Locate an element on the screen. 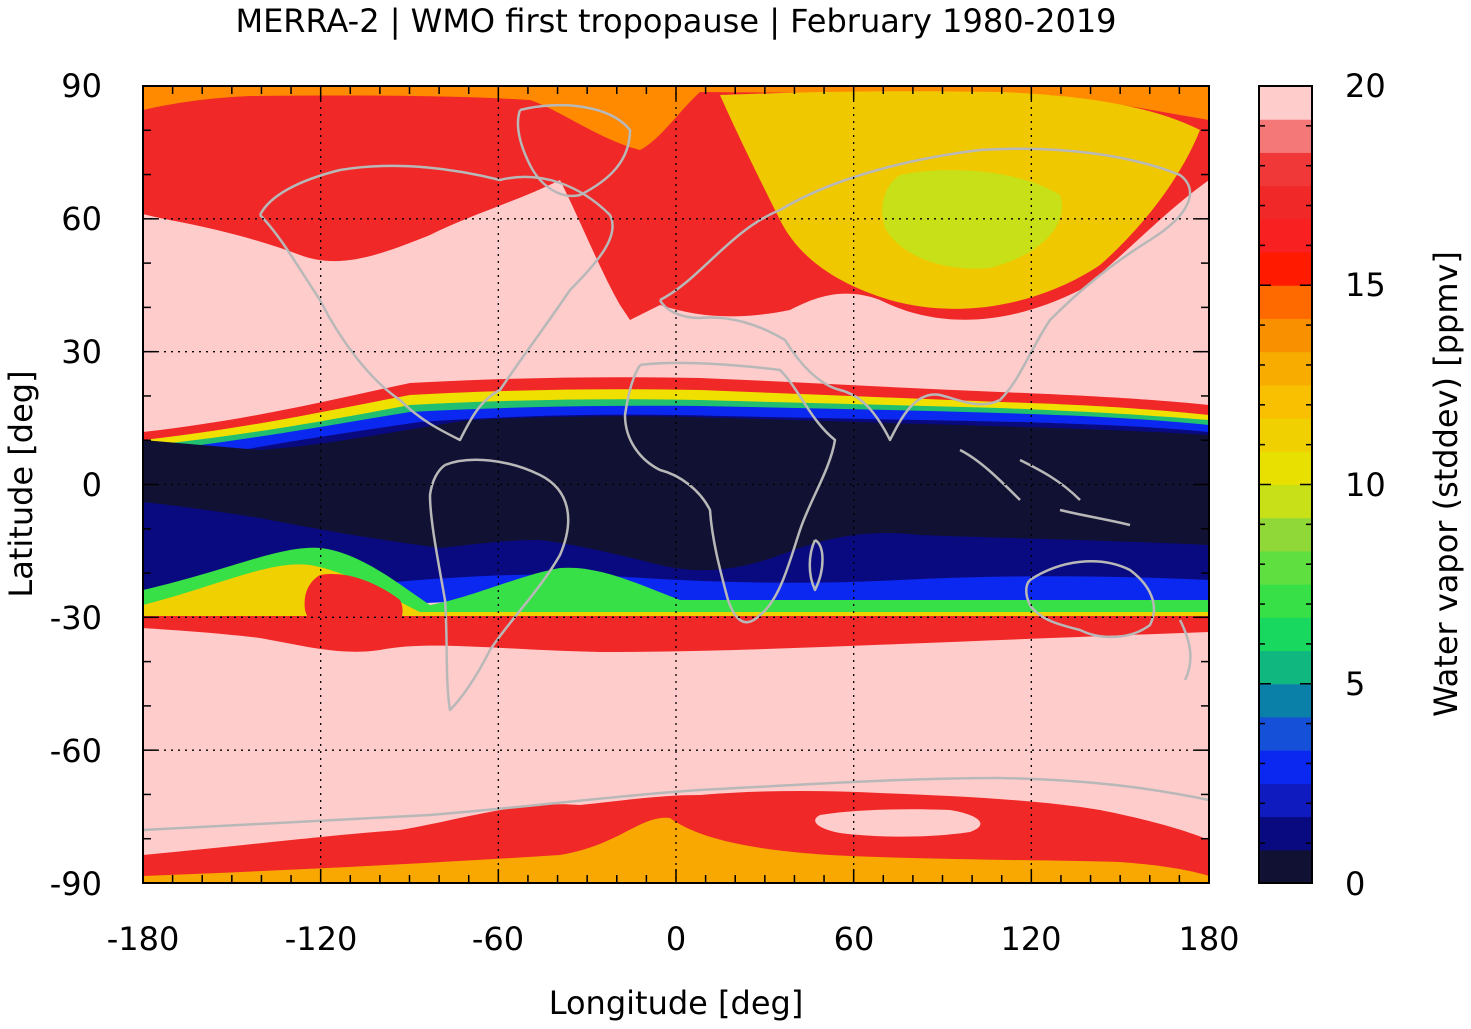  colorbar-tick-label: 5 is located at coordinates (1355, 684).